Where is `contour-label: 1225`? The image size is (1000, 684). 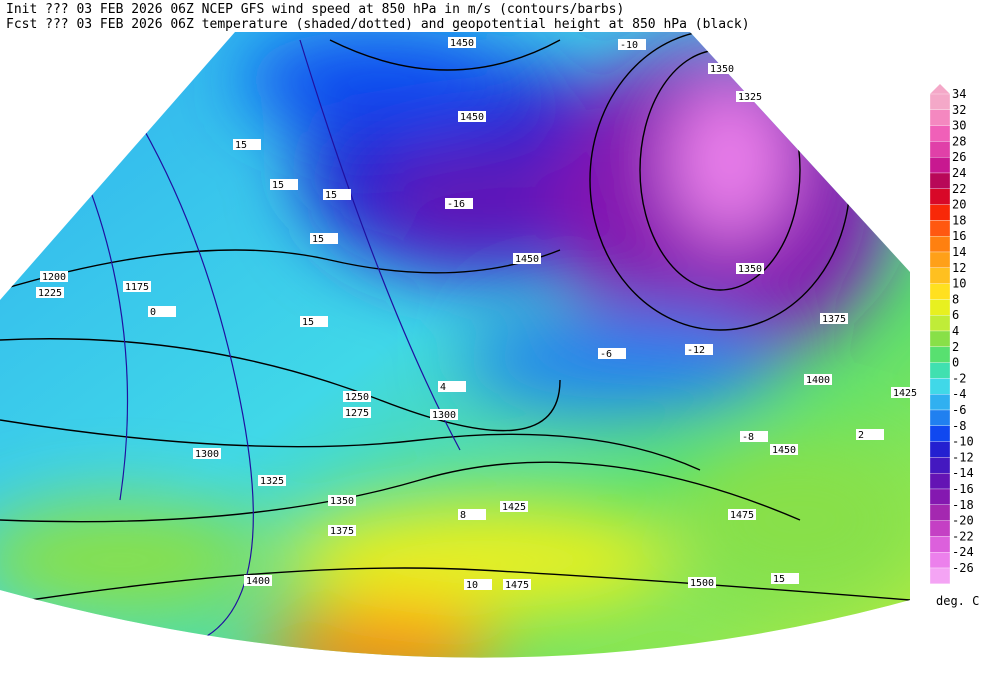
contour-label: 1225 is located at coordinates (50, 293).